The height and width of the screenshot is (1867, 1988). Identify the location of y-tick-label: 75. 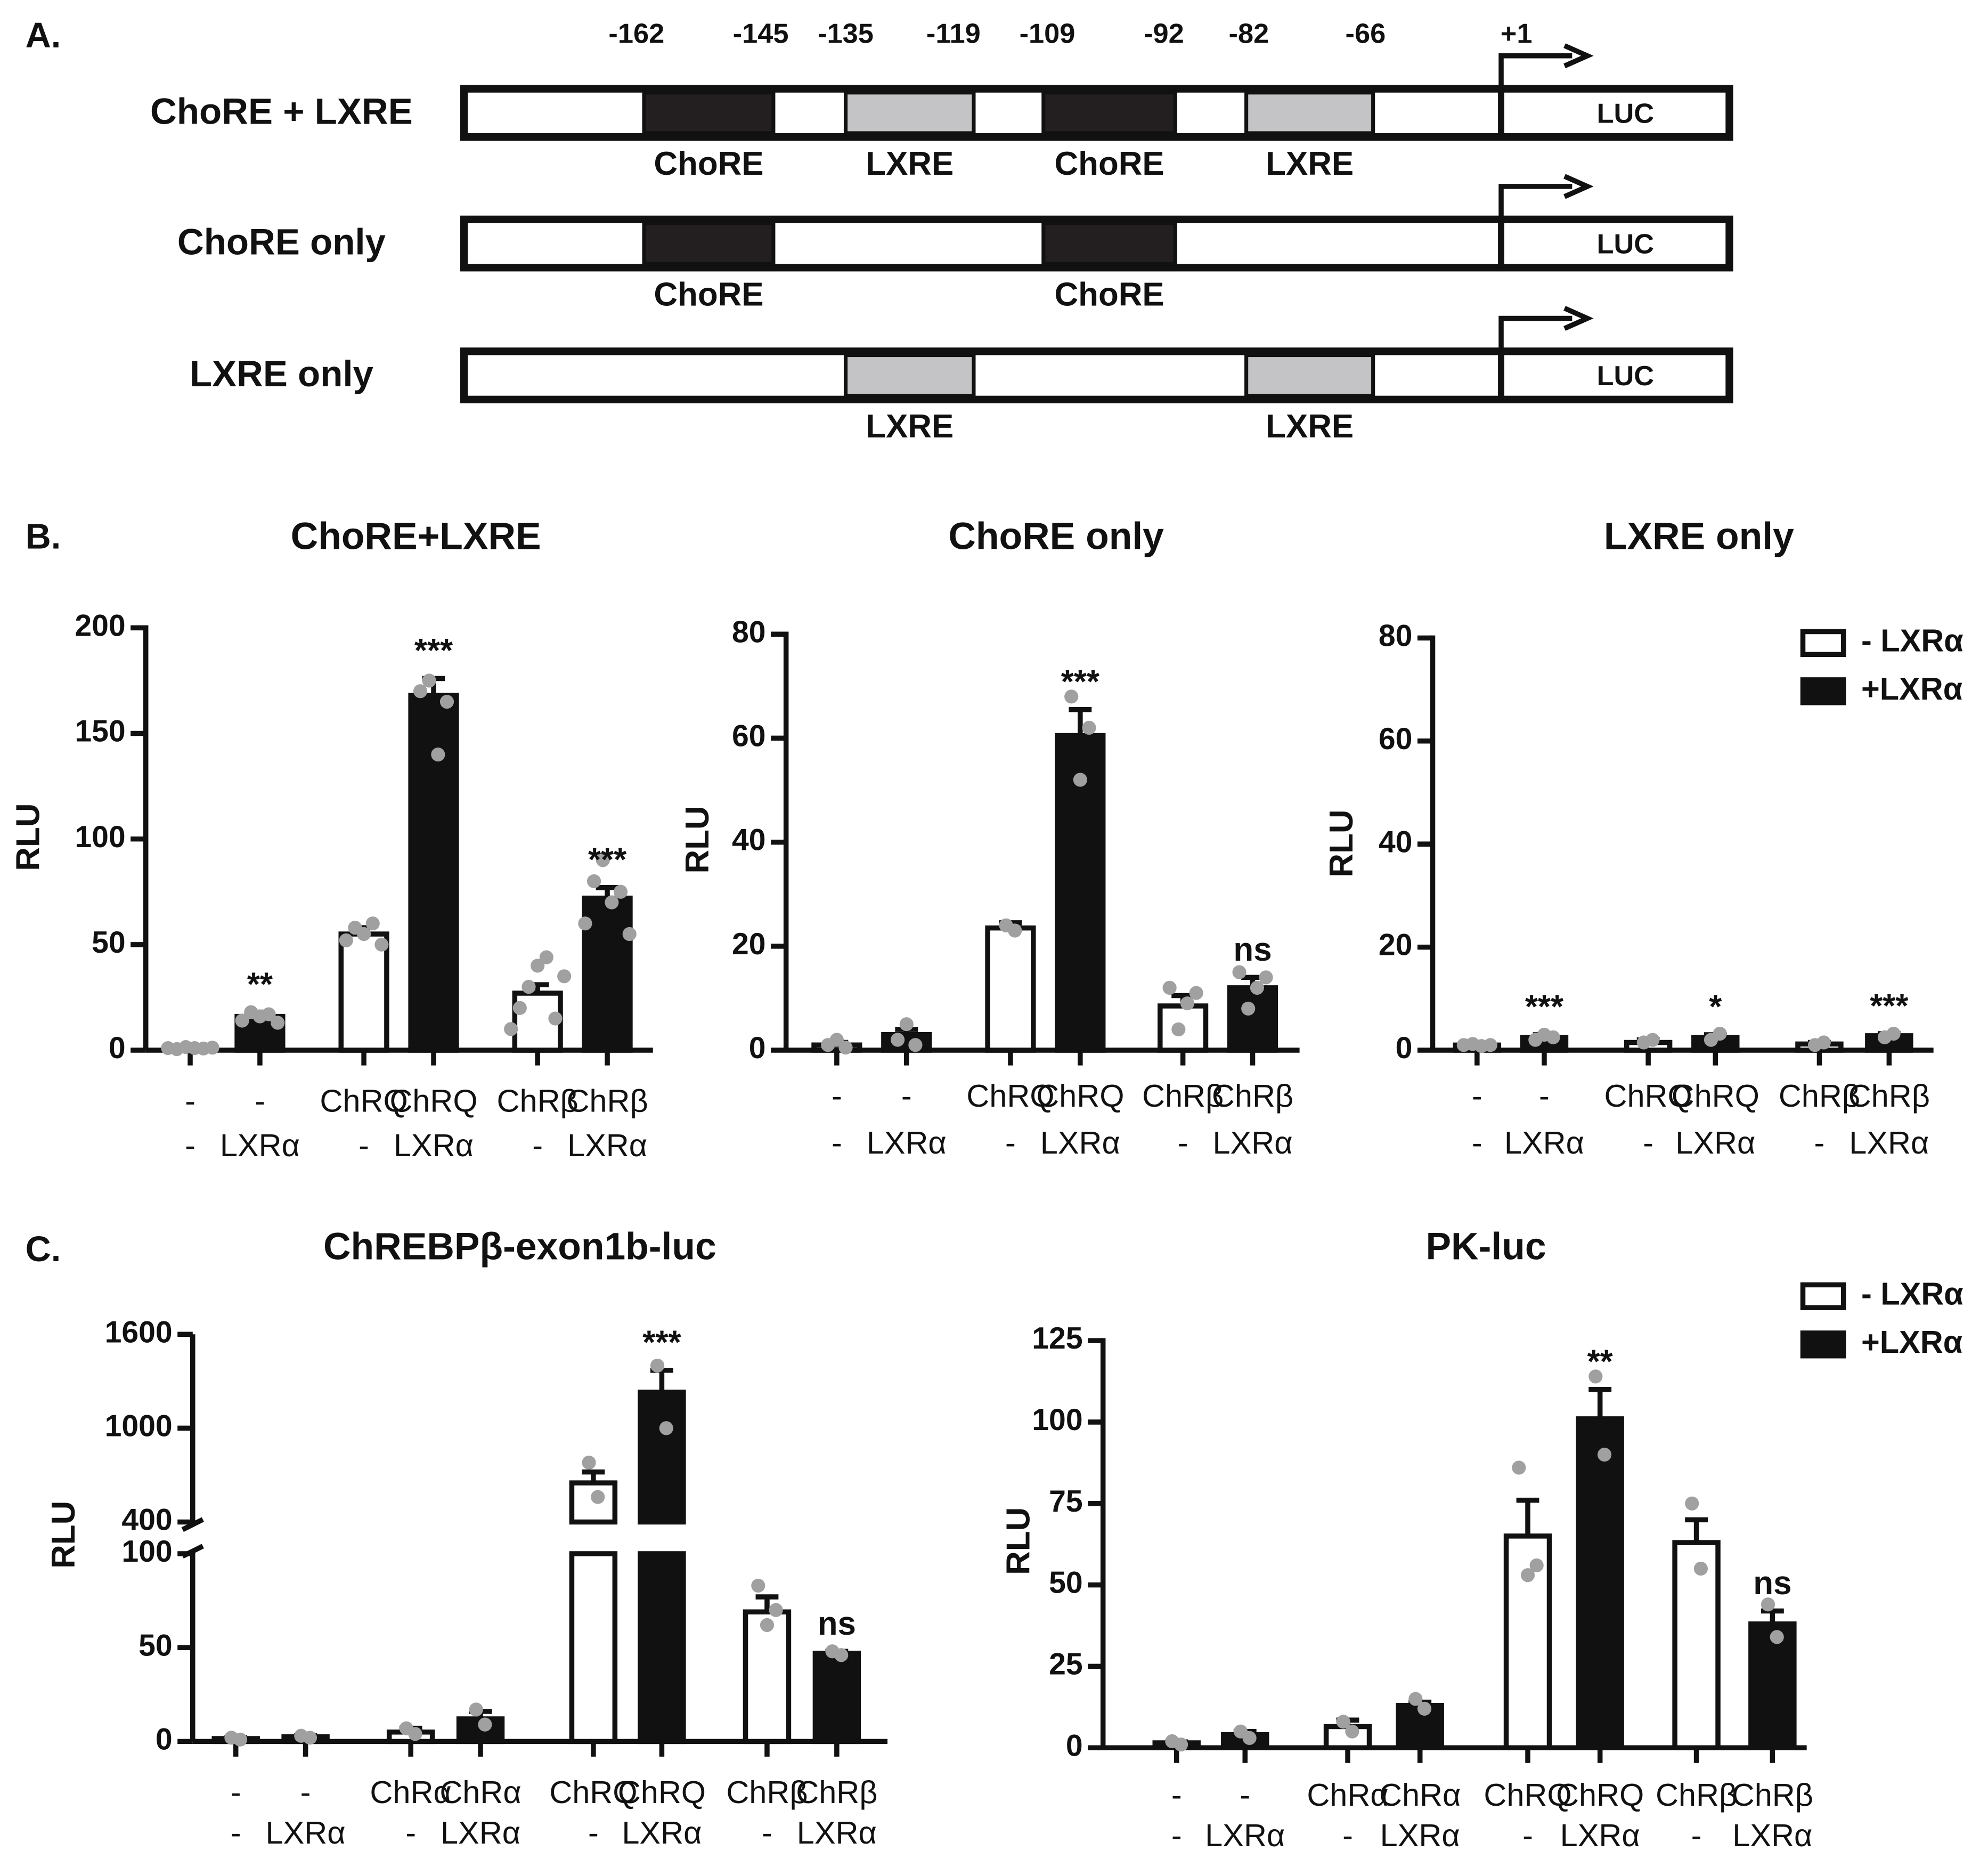
(1066, 1502).